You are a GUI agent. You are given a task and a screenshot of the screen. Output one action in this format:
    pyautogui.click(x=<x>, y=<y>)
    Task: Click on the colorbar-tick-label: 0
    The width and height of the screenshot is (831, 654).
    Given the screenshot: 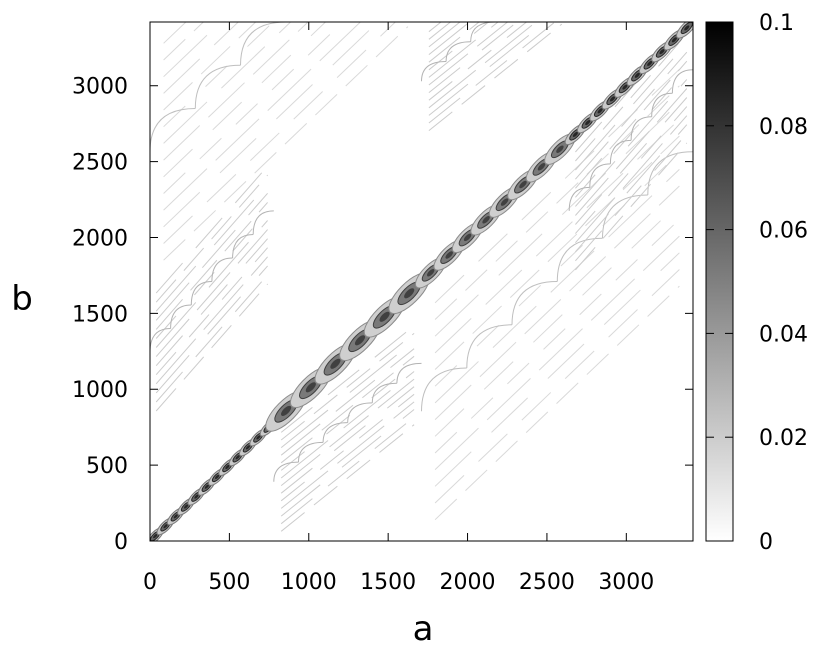 What is the action you would take?
    pyautogui.click(x=766, y=542)
    